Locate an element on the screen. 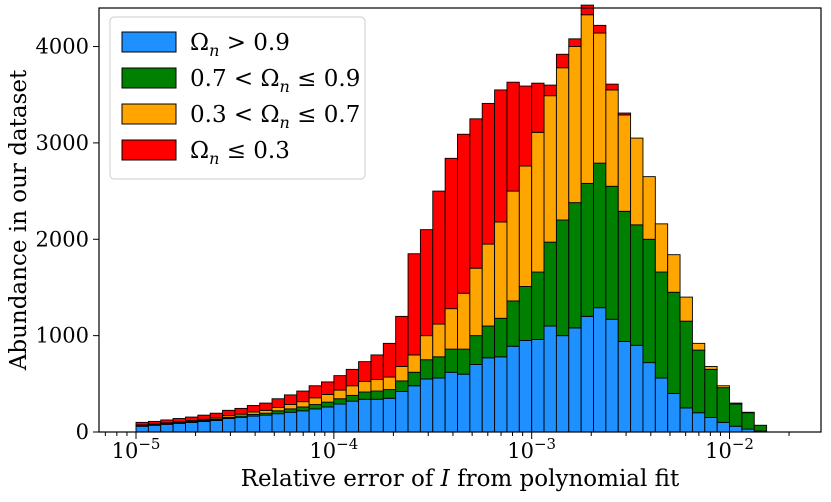  x-axis-label: Relative error of I from polynomial fit is located at coordinates (460, 479).